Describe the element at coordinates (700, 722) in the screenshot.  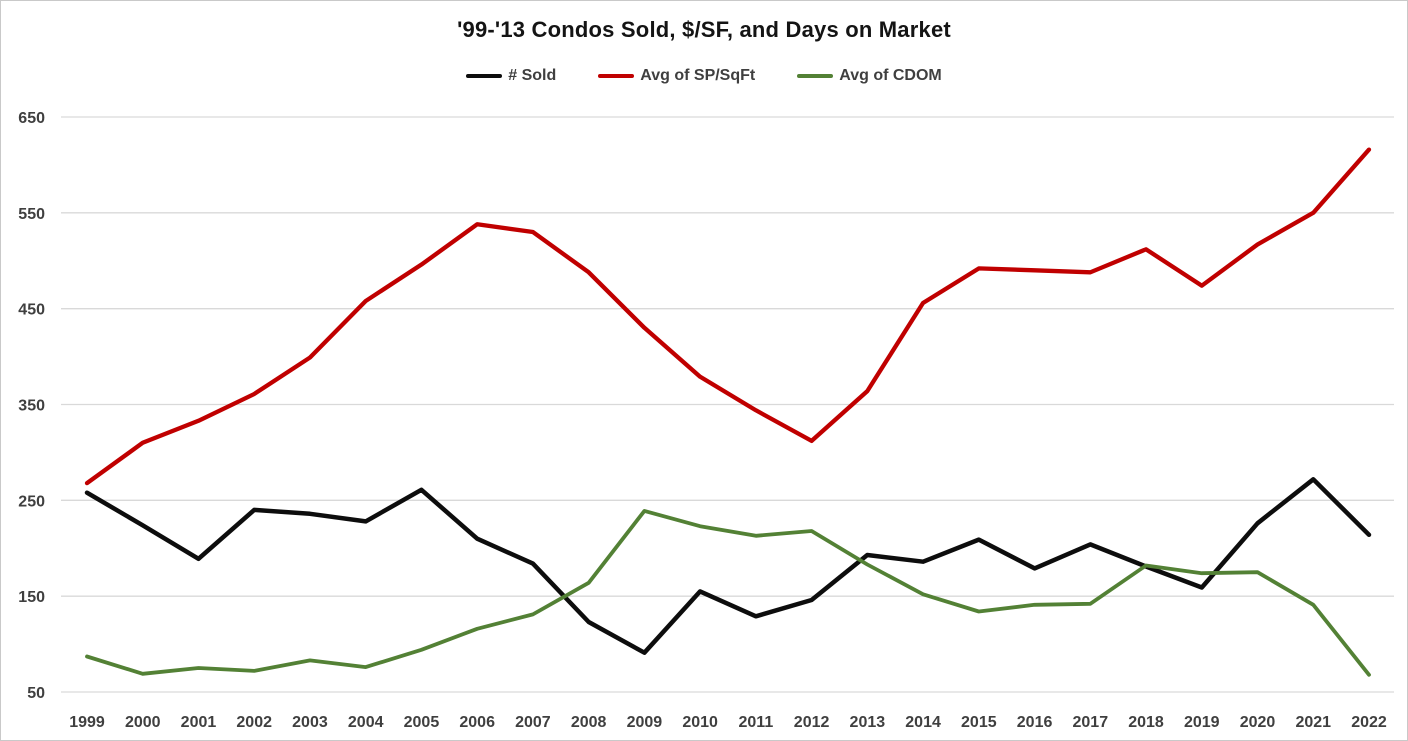
I see `x-axis-tick-label: 2010` at that location.